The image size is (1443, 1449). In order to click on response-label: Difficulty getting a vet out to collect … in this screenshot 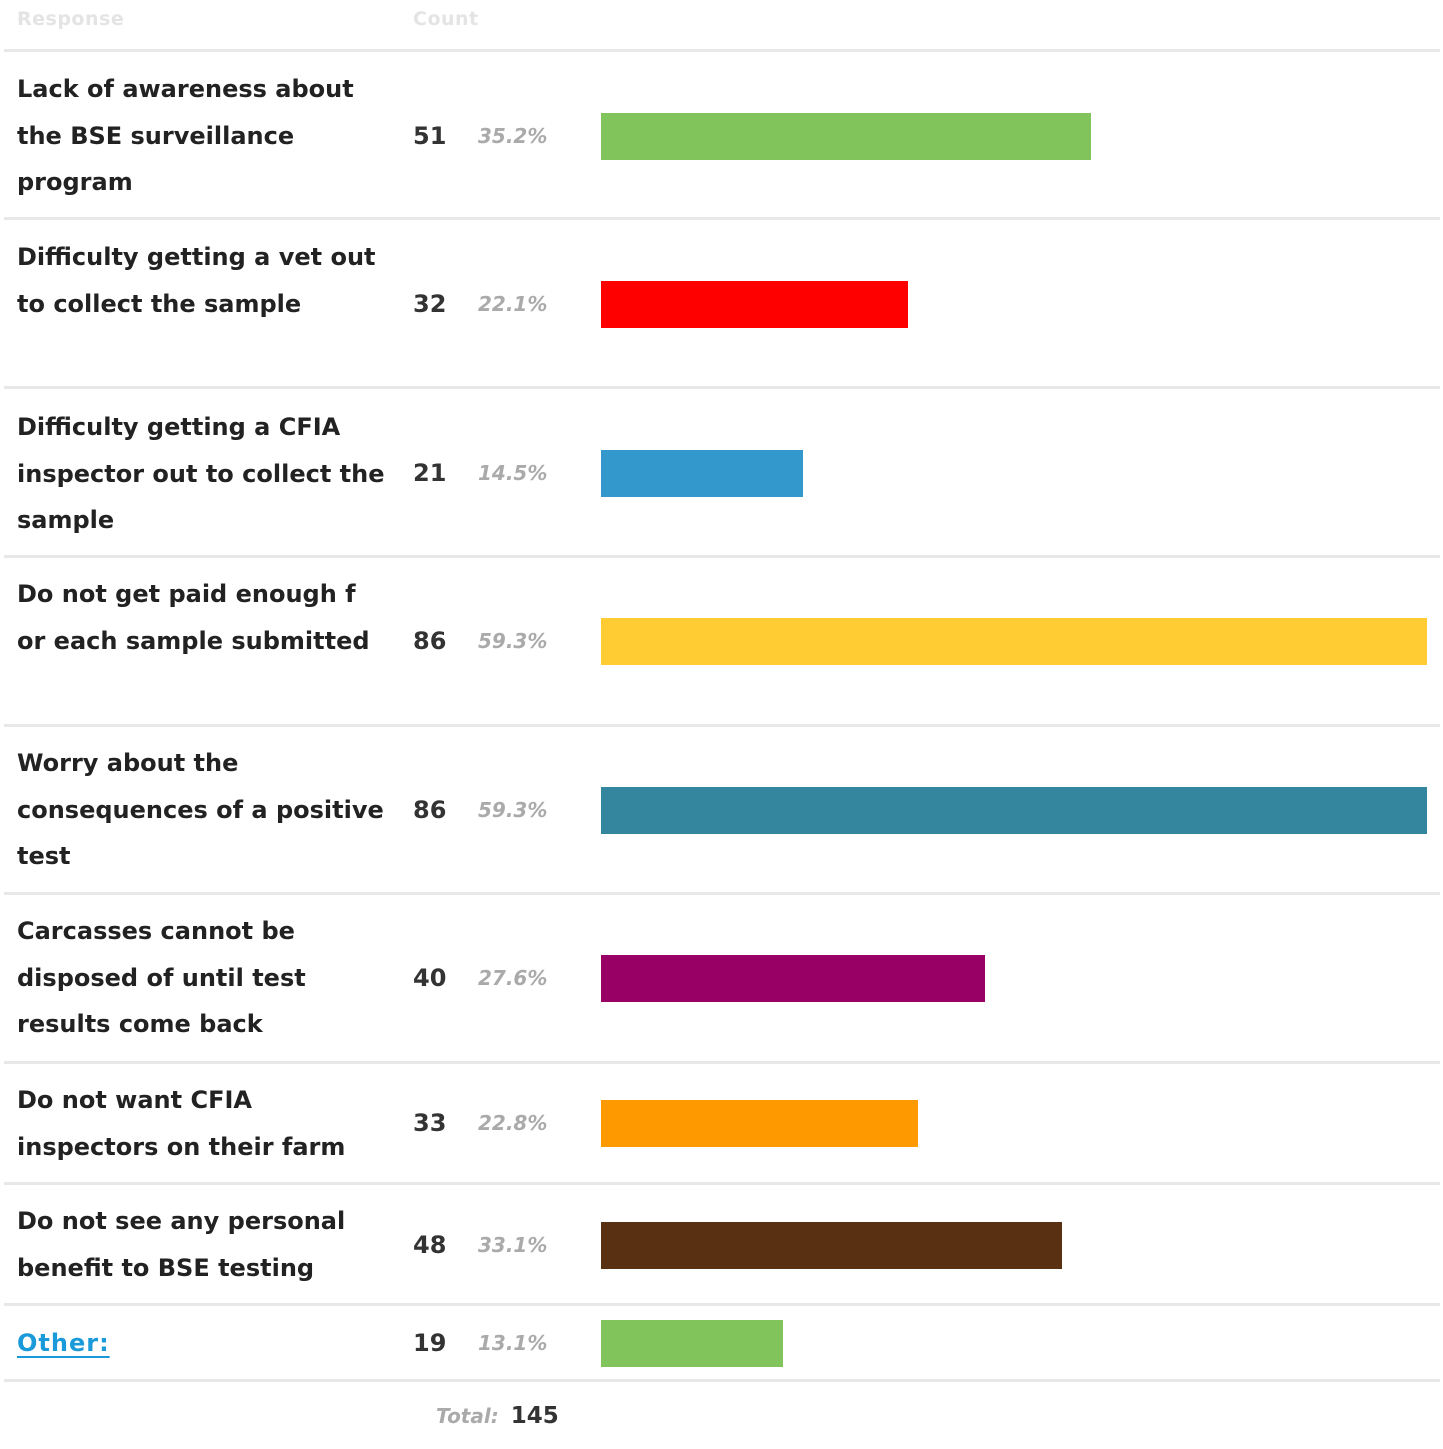, I will do `click(196, 280)`.